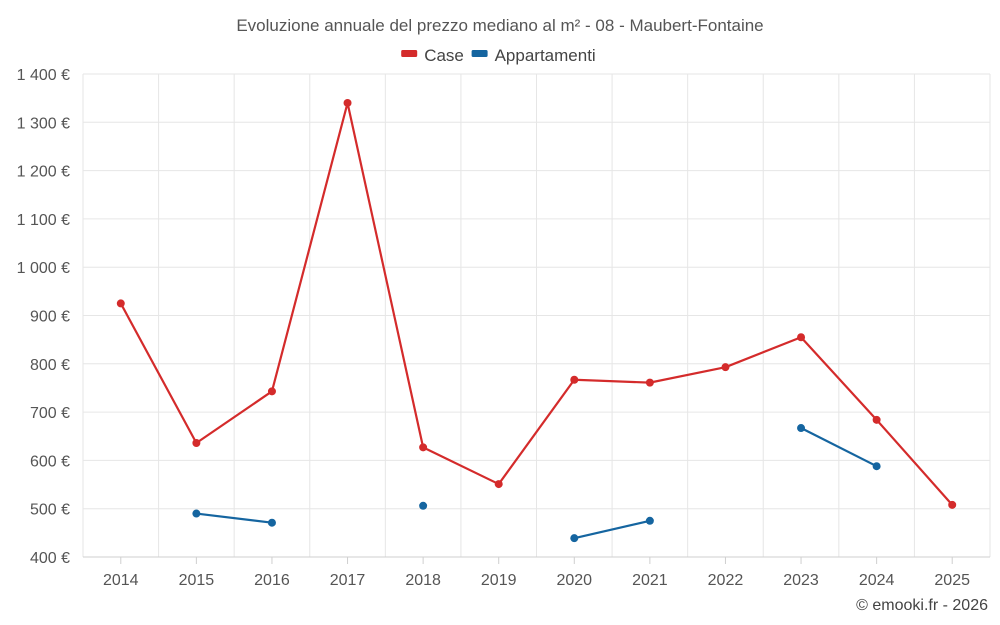 Image resolution: width=1000 pixels, height=625 pixels. Describe the element at coordinates (499, 580) in the screenshot. I see `x-tick-label: 2019` at that location.